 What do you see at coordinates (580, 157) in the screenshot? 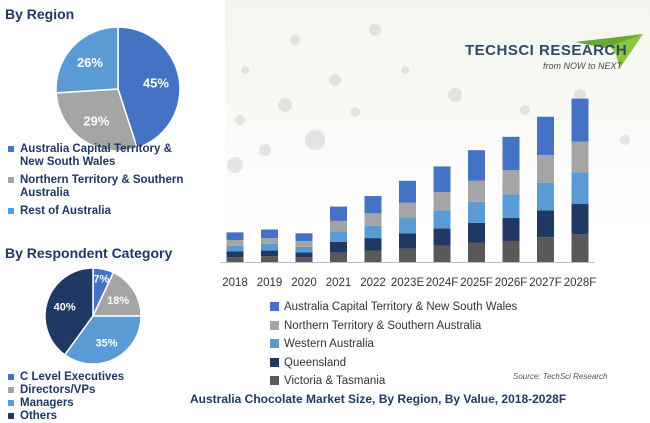
I see `bar-segment-northern-territory-southern-australia-2028f` at bounding box center [580, 157].